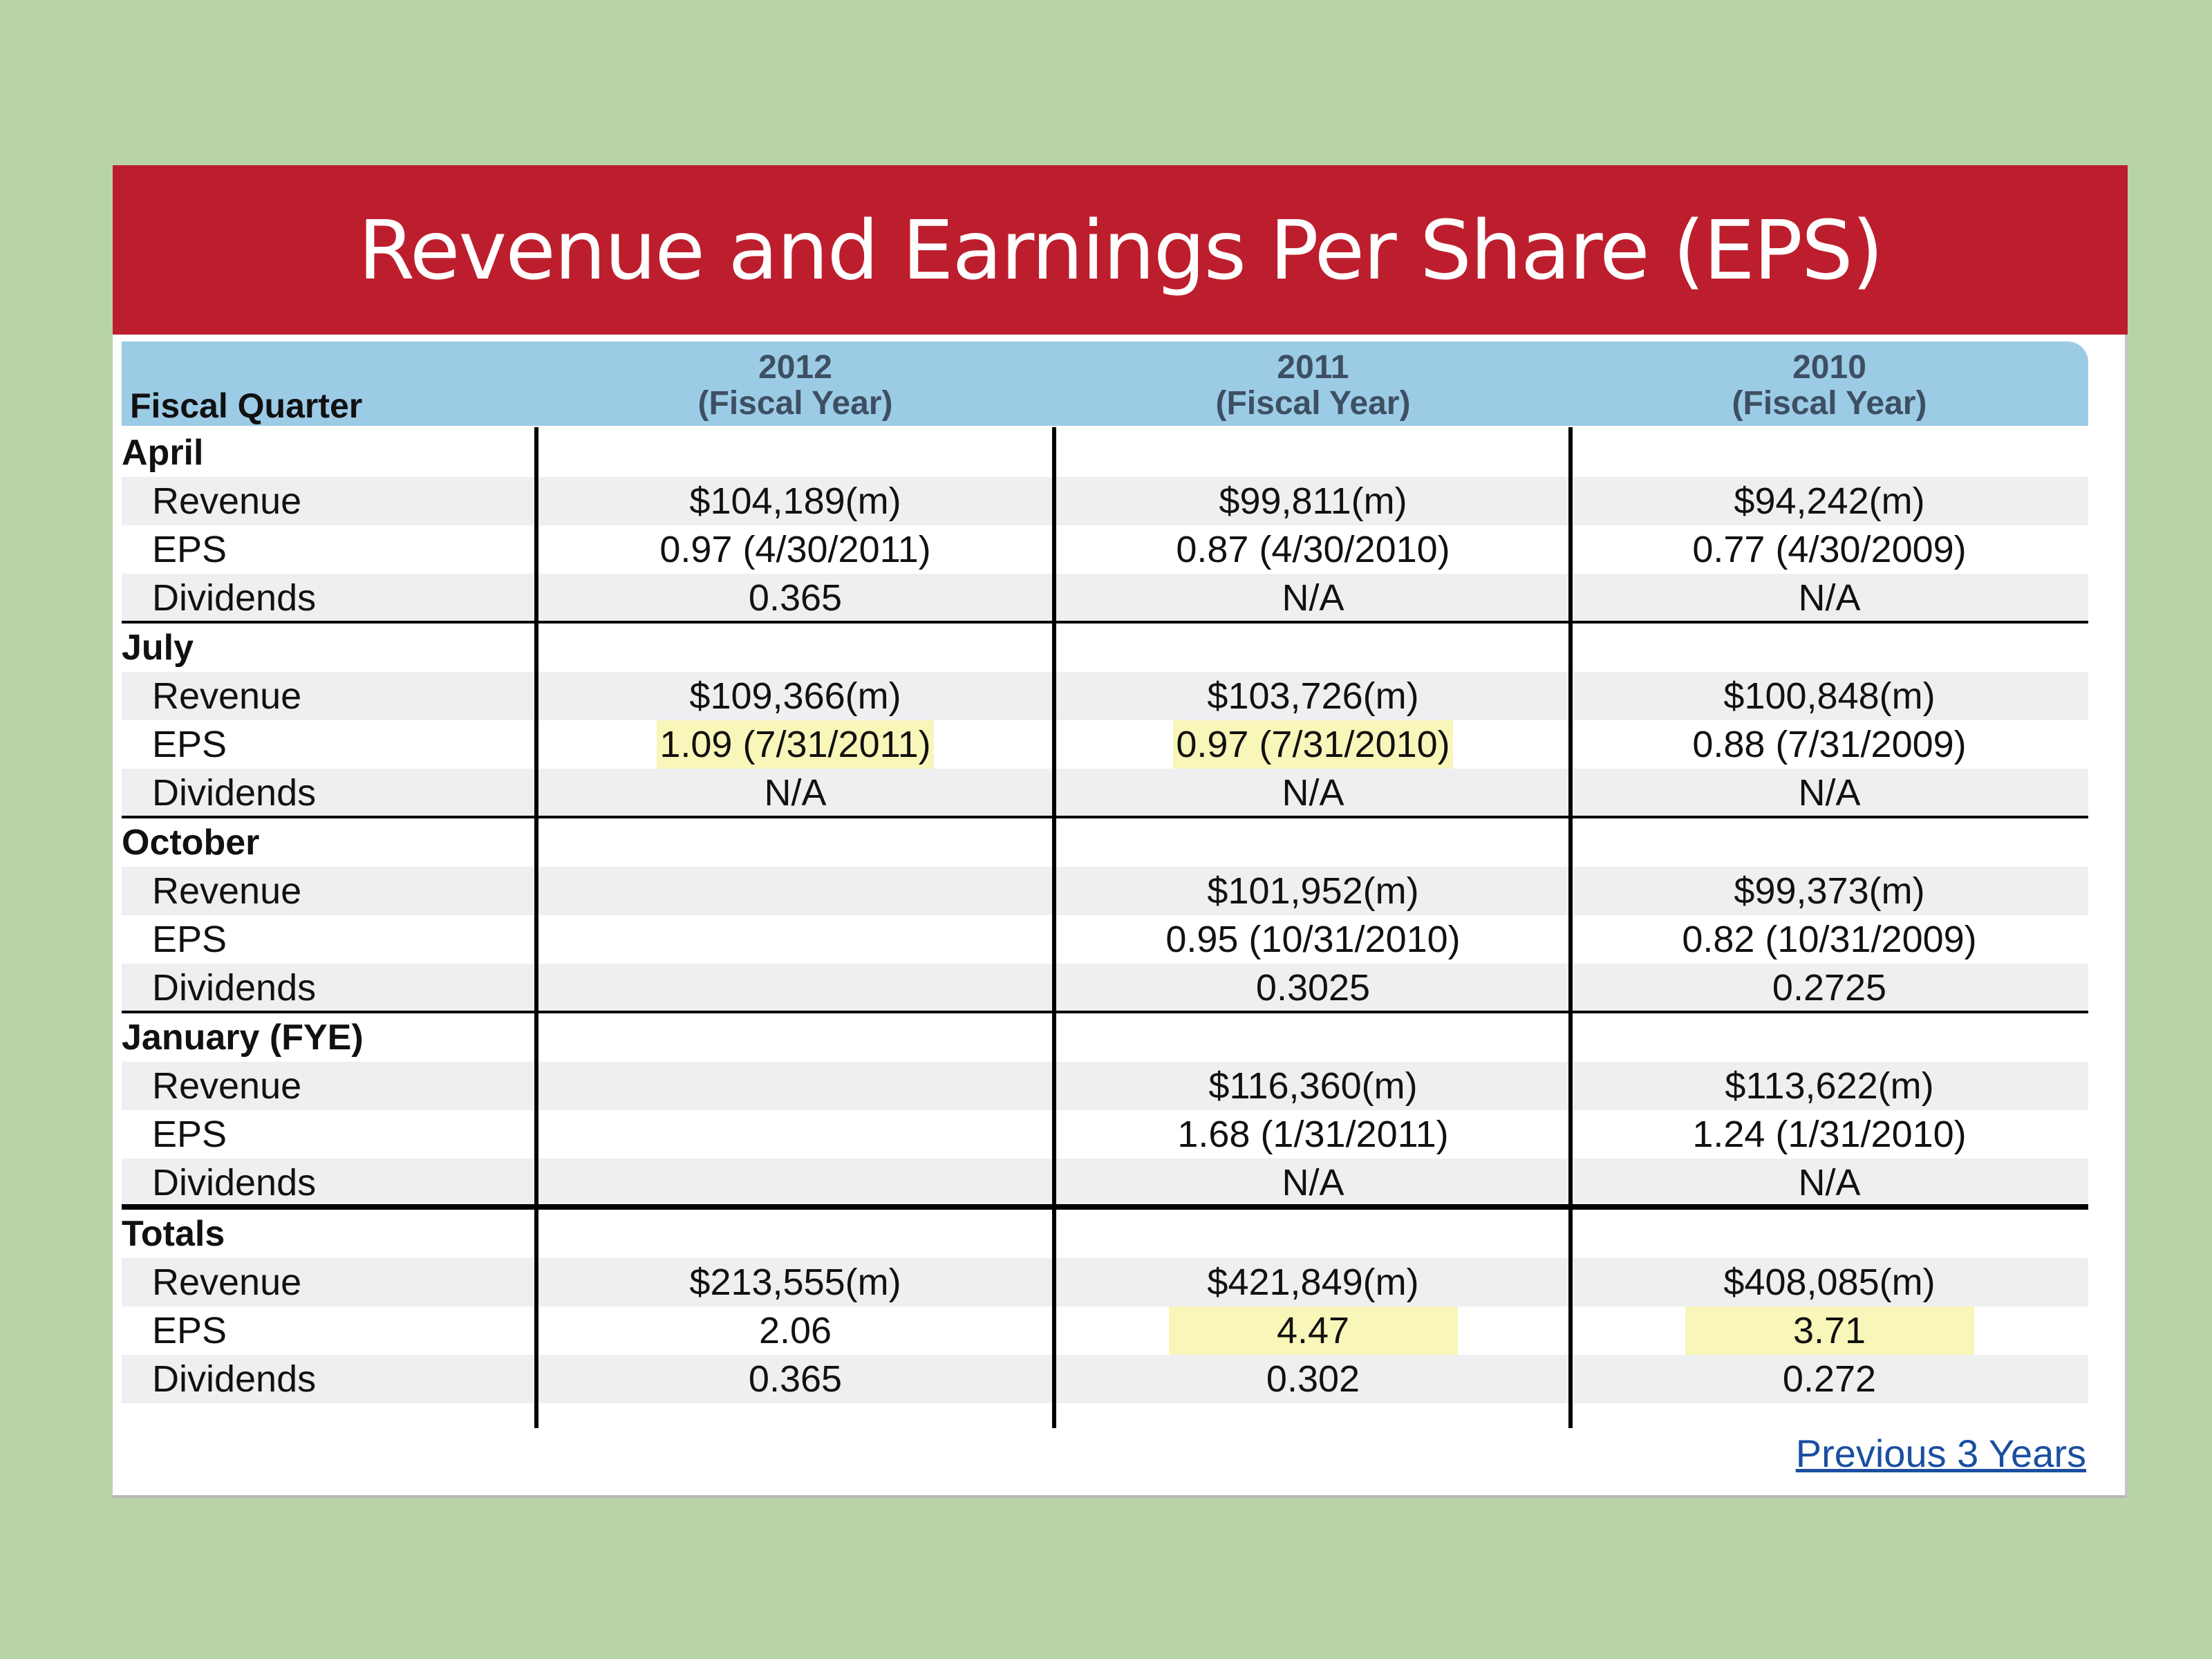 This screenshot has width=2212, height=1659. What do you see at coordinates (795, 1282) in the screenshot?
I see `cell-value: $213,555(m)` at bounding box center [795, 1282].